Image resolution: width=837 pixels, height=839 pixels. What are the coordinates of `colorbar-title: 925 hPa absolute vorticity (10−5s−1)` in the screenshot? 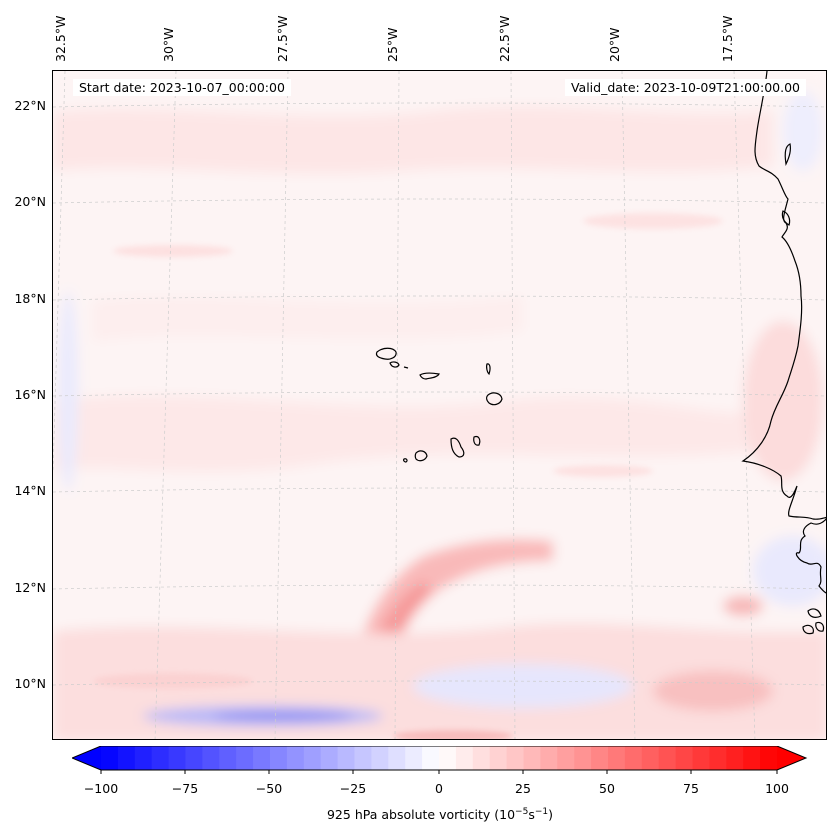 It's located at (418, 814).